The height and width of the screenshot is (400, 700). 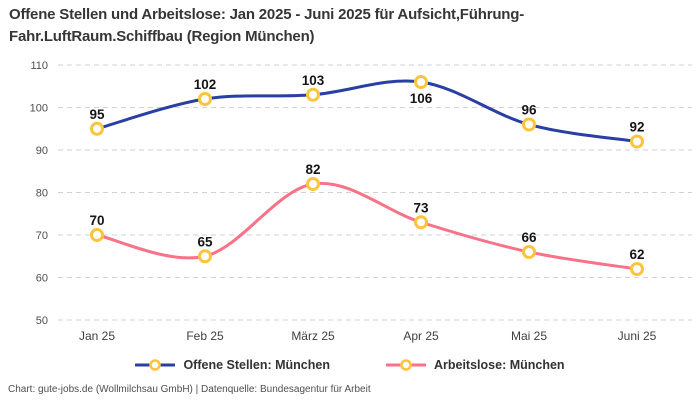 I want to click on x-axis-tick: März 25, so click(x=313, y=336).